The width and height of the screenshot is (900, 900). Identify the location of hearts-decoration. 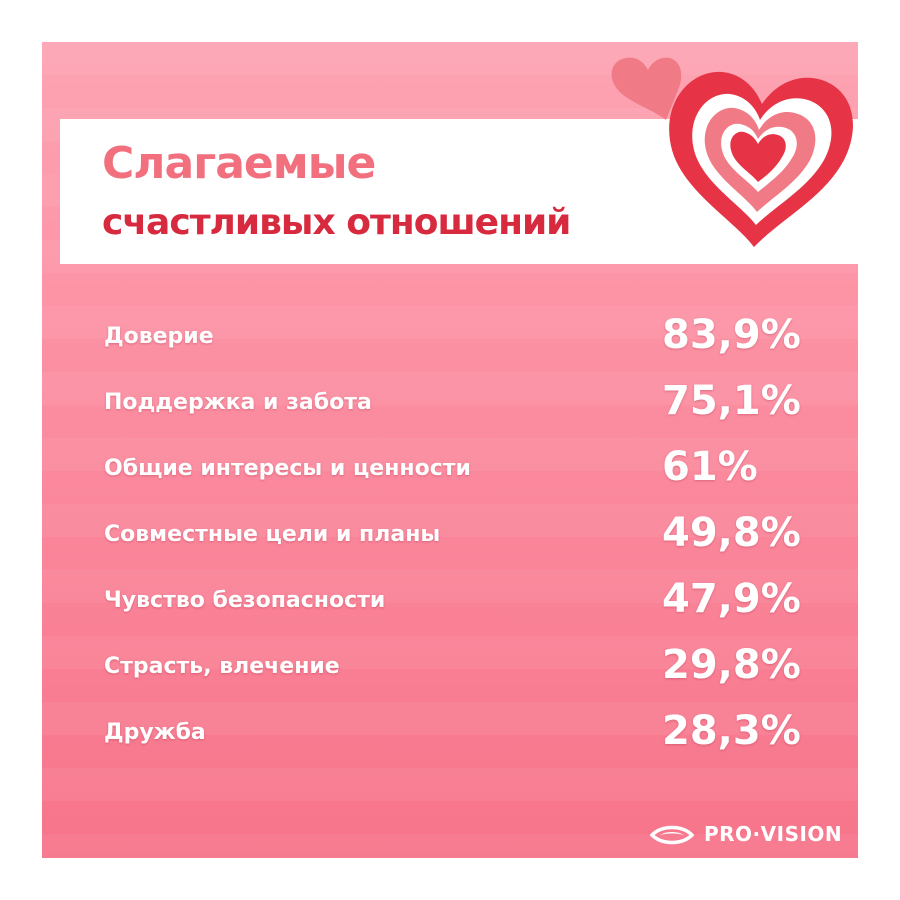
(732, 152).